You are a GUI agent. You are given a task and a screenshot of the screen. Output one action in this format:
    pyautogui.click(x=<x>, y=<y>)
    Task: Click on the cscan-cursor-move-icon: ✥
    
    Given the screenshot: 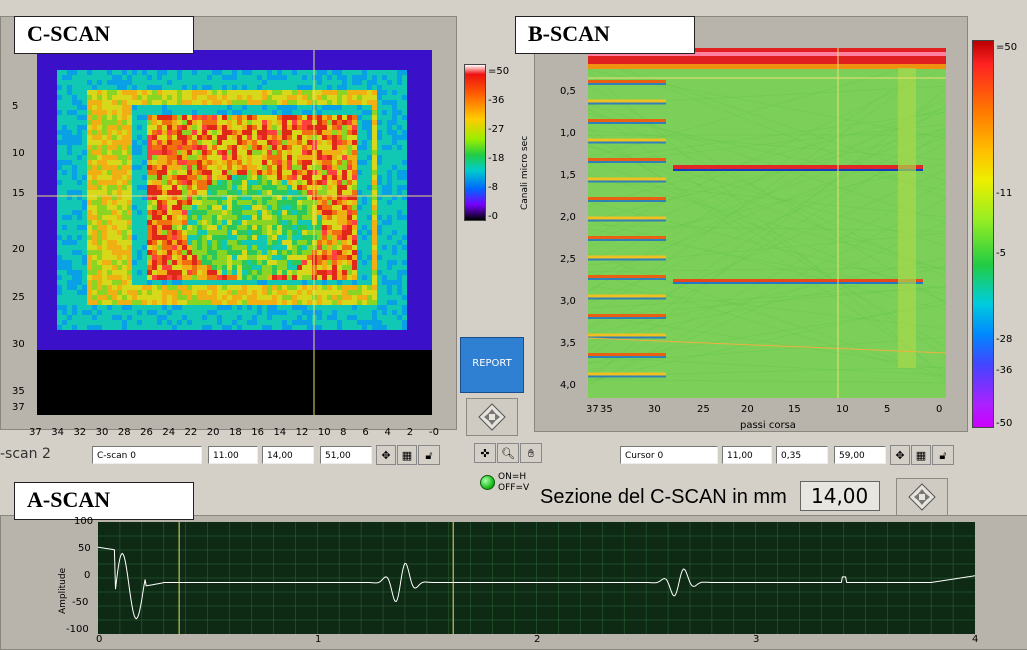 What is the action you would take?
    pyautogui.click(x=386, y=455)
    